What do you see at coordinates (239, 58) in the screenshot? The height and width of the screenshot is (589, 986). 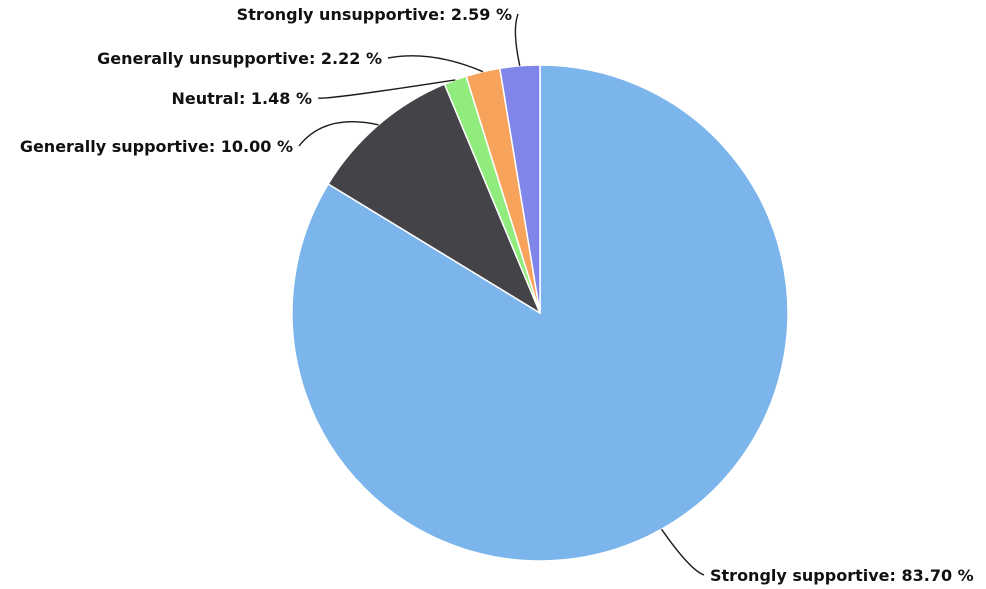 I see `data-label-generally-unsupportive: Generally unsupportive: 2.22 %` at bounding box center [239, 58].